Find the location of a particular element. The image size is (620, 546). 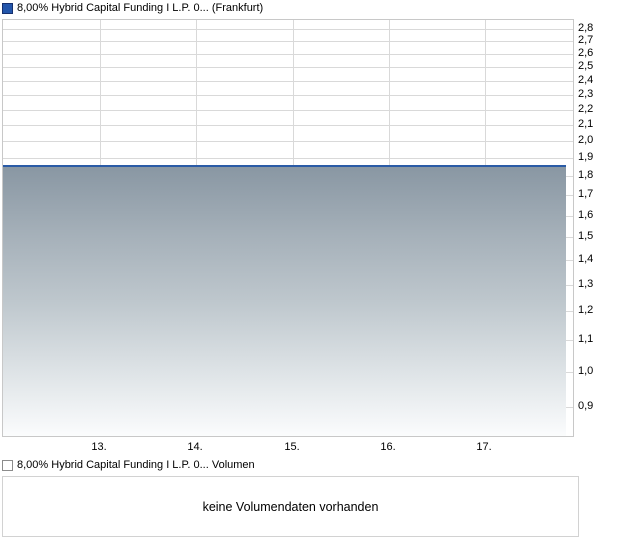

y-axis-tick-label: 1,2 is located at coordinates (586, 310).